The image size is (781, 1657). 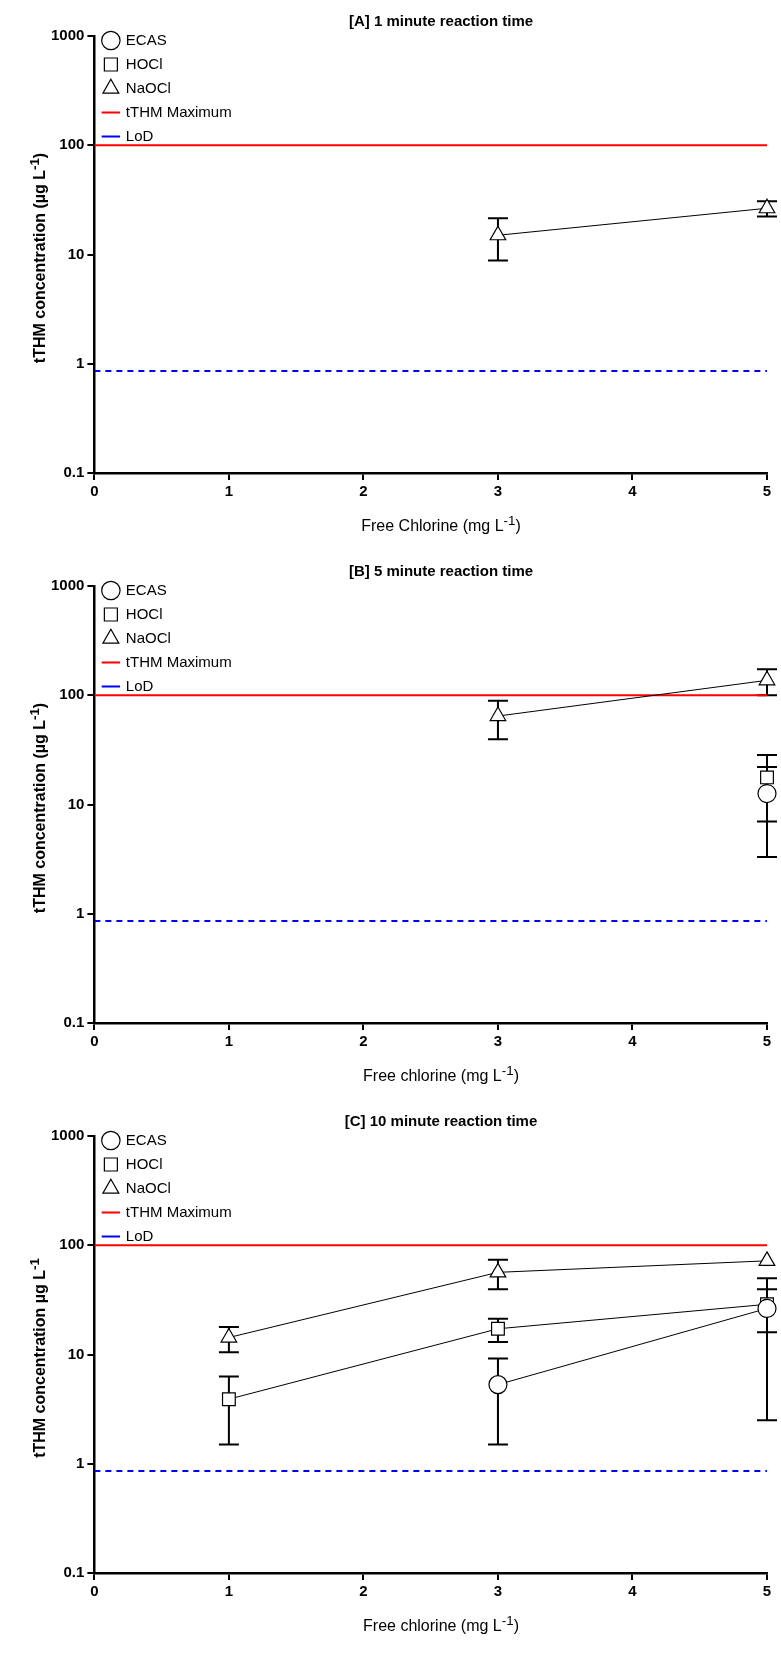 I want to click on chart-title: [C] 10 minute reaction time, so click(x=441, y=1120).